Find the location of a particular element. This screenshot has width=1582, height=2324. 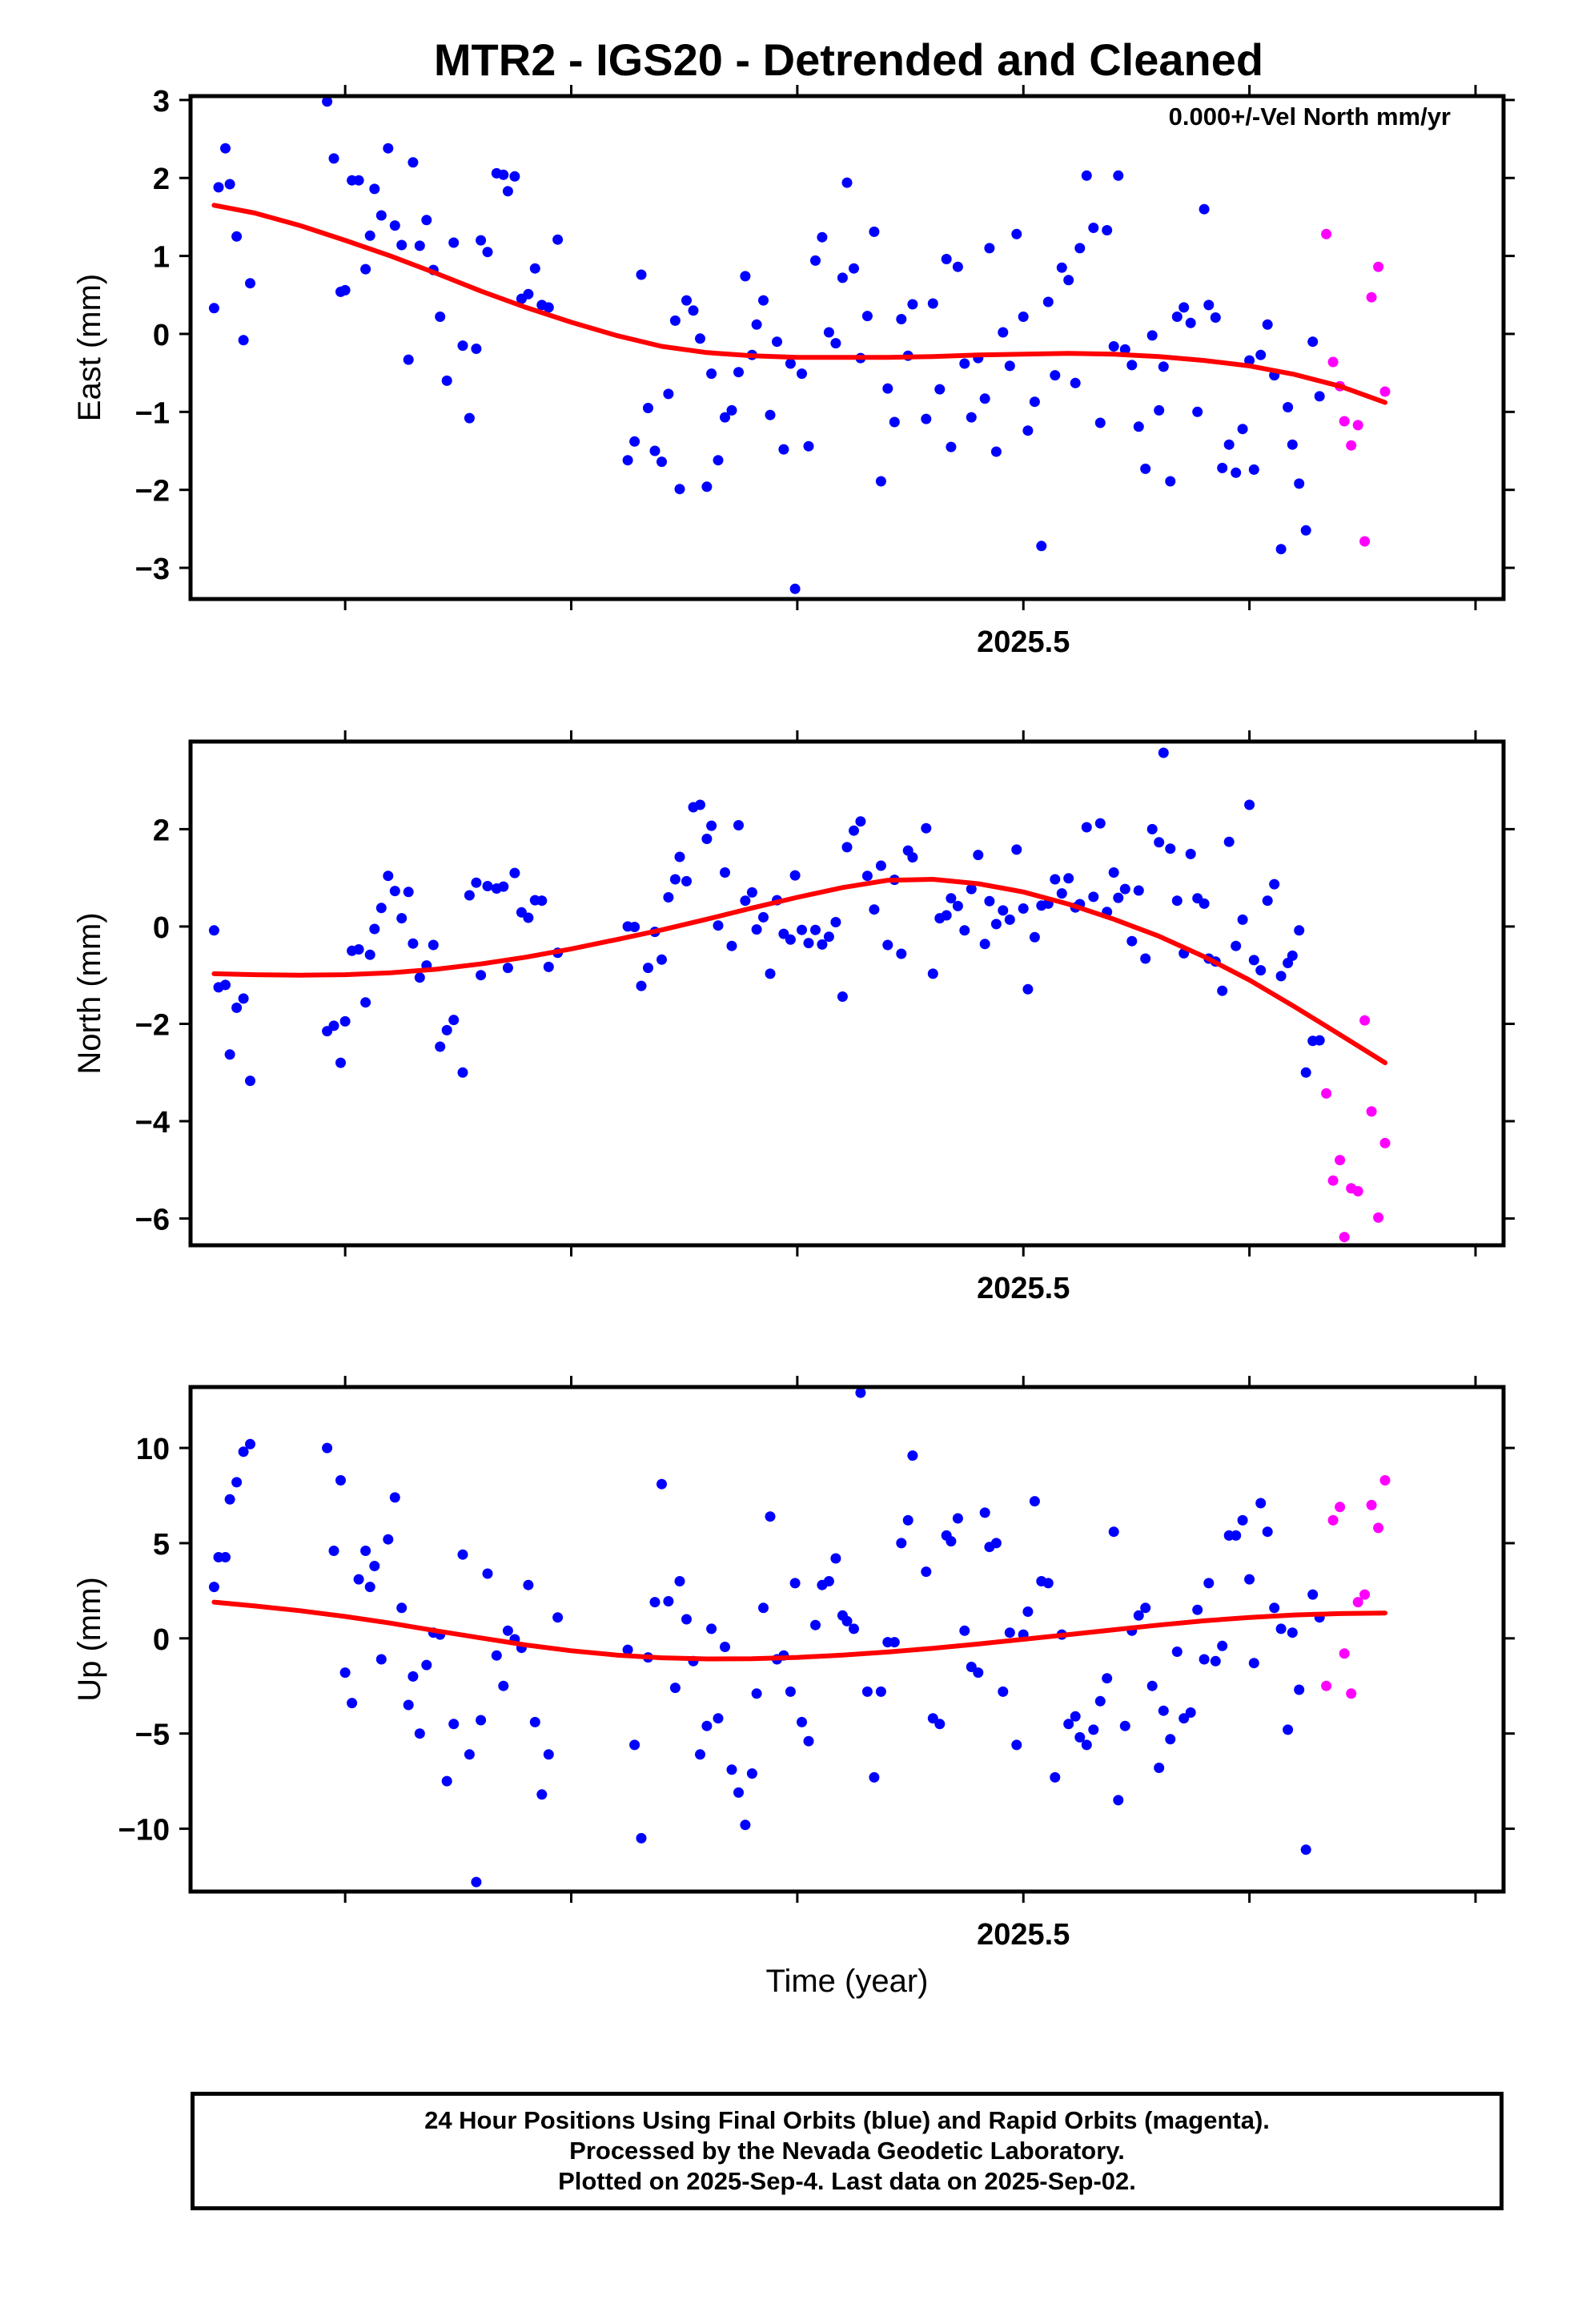

y-tick-label: 0 is located at coordinates (161, 1640).